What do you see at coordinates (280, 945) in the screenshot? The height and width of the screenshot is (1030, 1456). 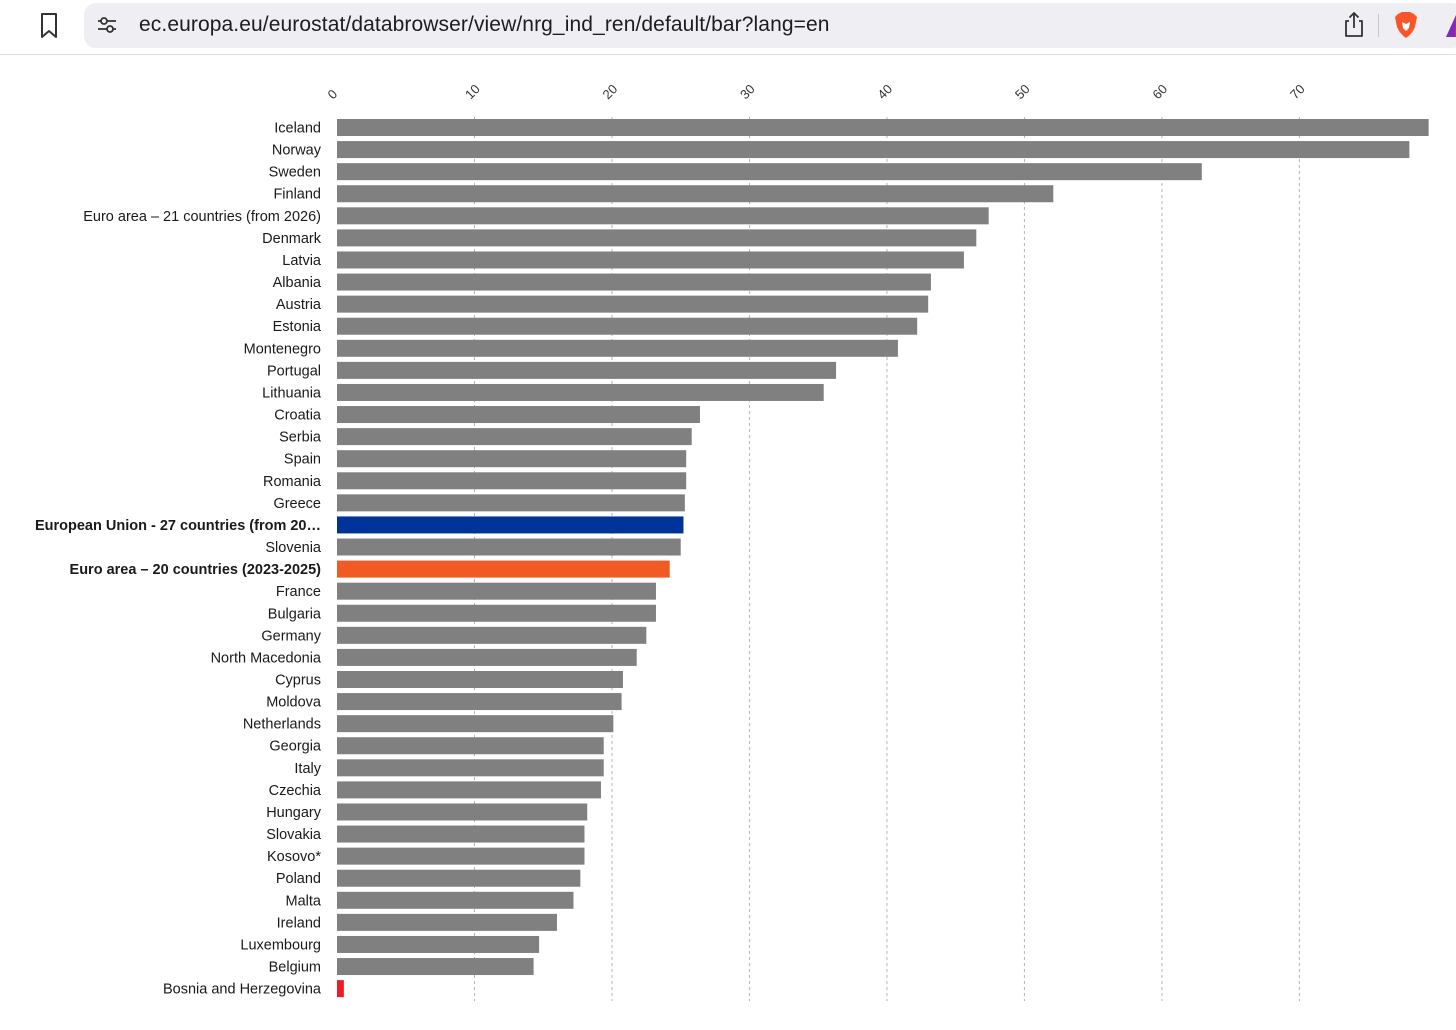 I see `category-label: Luxembourg` at bounding box center [280, 945].